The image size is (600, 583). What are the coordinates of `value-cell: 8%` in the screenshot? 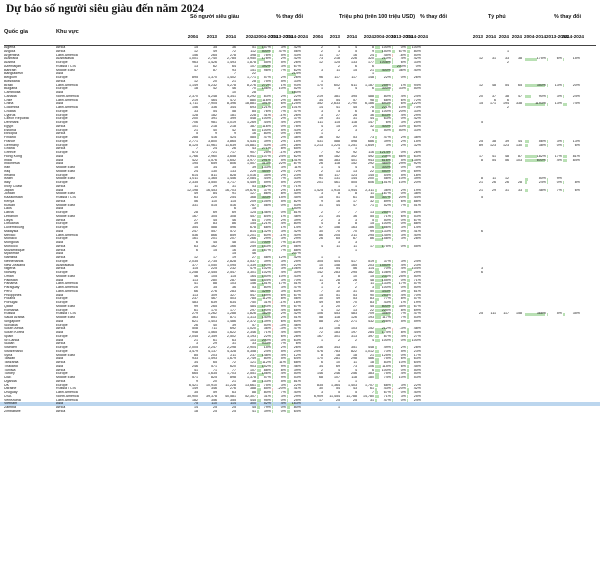 It's located at (283, 194).